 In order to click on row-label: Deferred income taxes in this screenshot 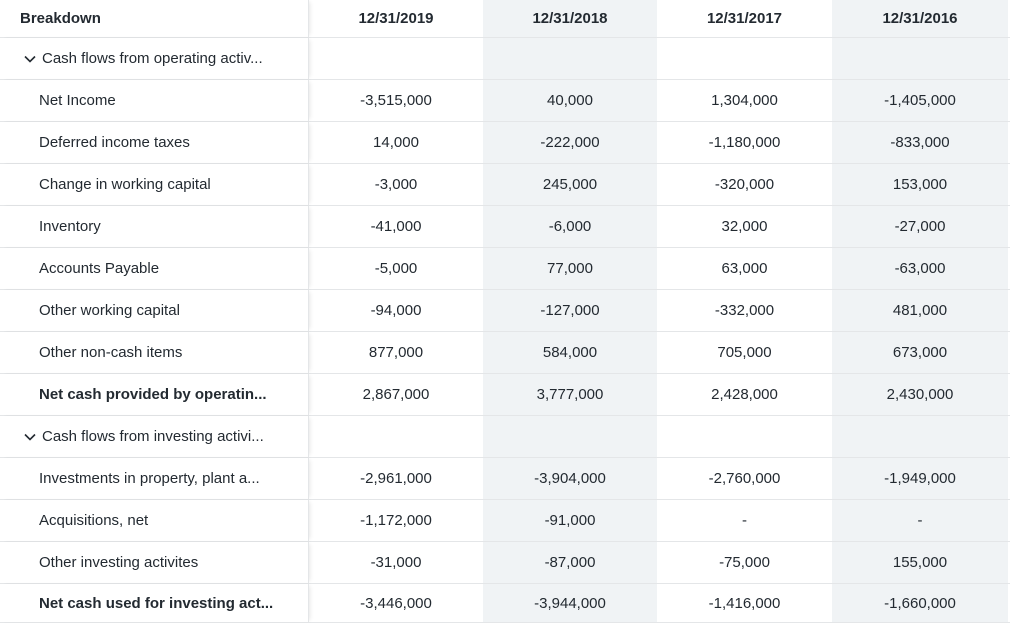, I will do `click(154, 142)`.